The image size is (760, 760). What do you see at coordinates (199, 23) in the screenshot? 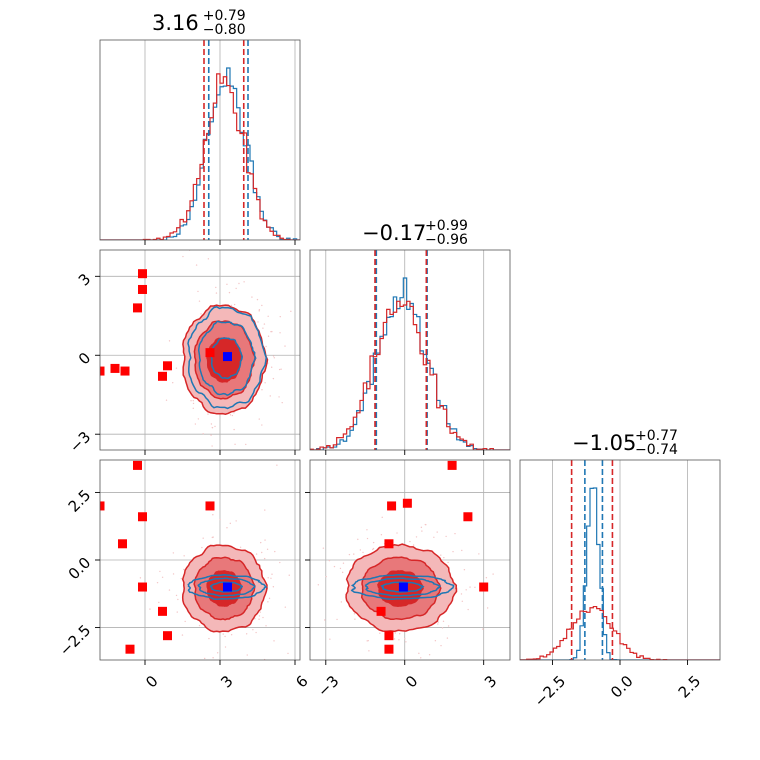
I see `panel-title: 3.16 +0.79−0.80` at bounding box center [199, 23].